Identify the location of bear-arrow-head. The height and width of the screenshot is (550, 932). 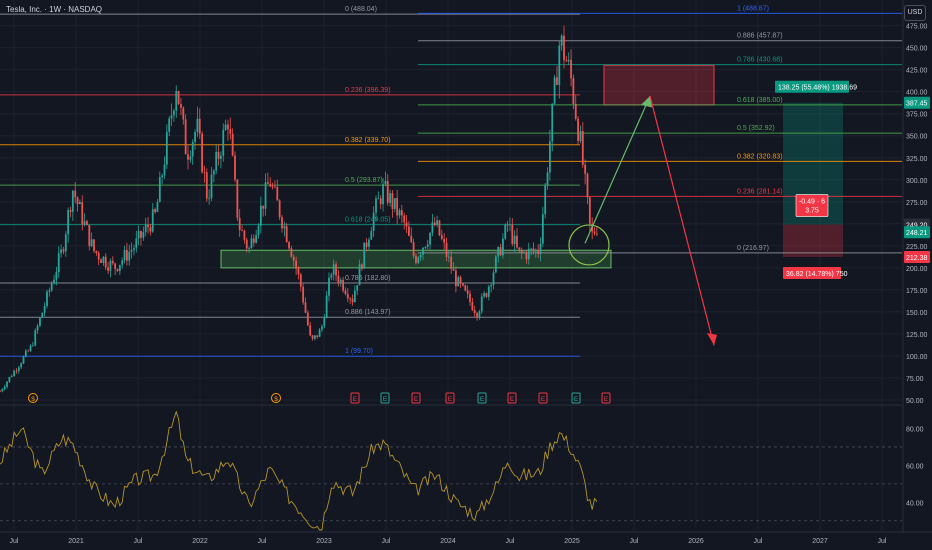
(712, 339).